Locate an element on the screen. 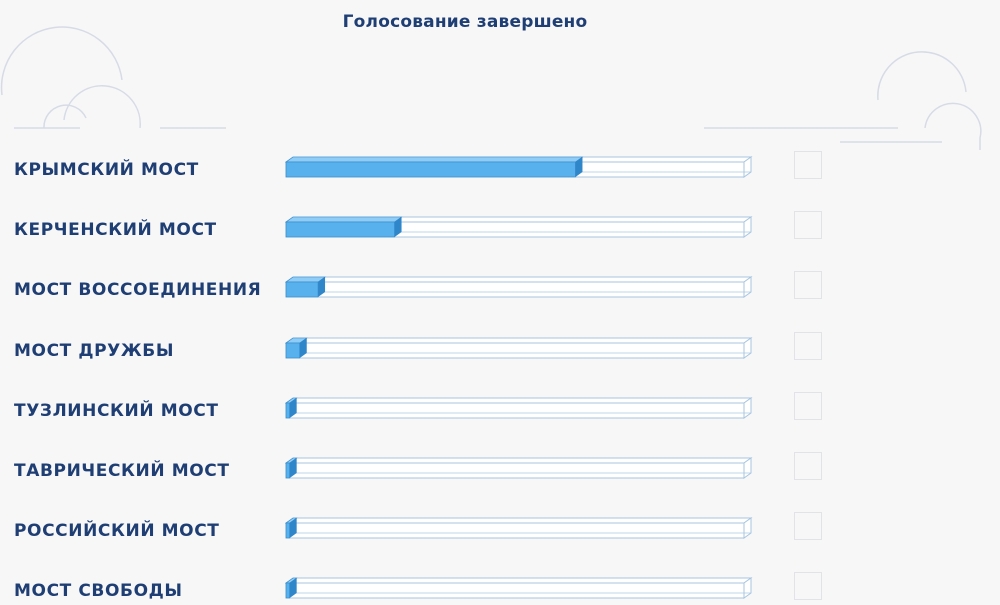 This screenshot has width=1000, height=605. poll-option-label: МОСТ СВОБОДЫ is located at coordinates (98, 591).